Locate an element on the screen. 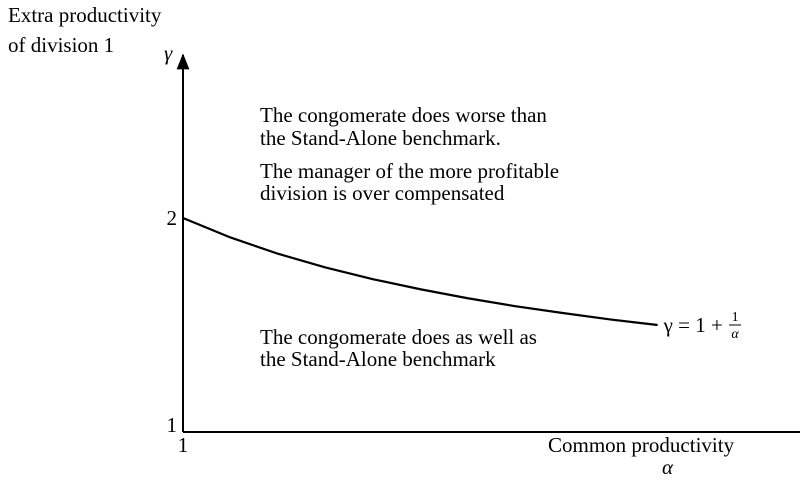 Image resolution: width=804 pixels, height=483 pixels. annotation: The congomerate does worse than is located at coordinates (403, 115).